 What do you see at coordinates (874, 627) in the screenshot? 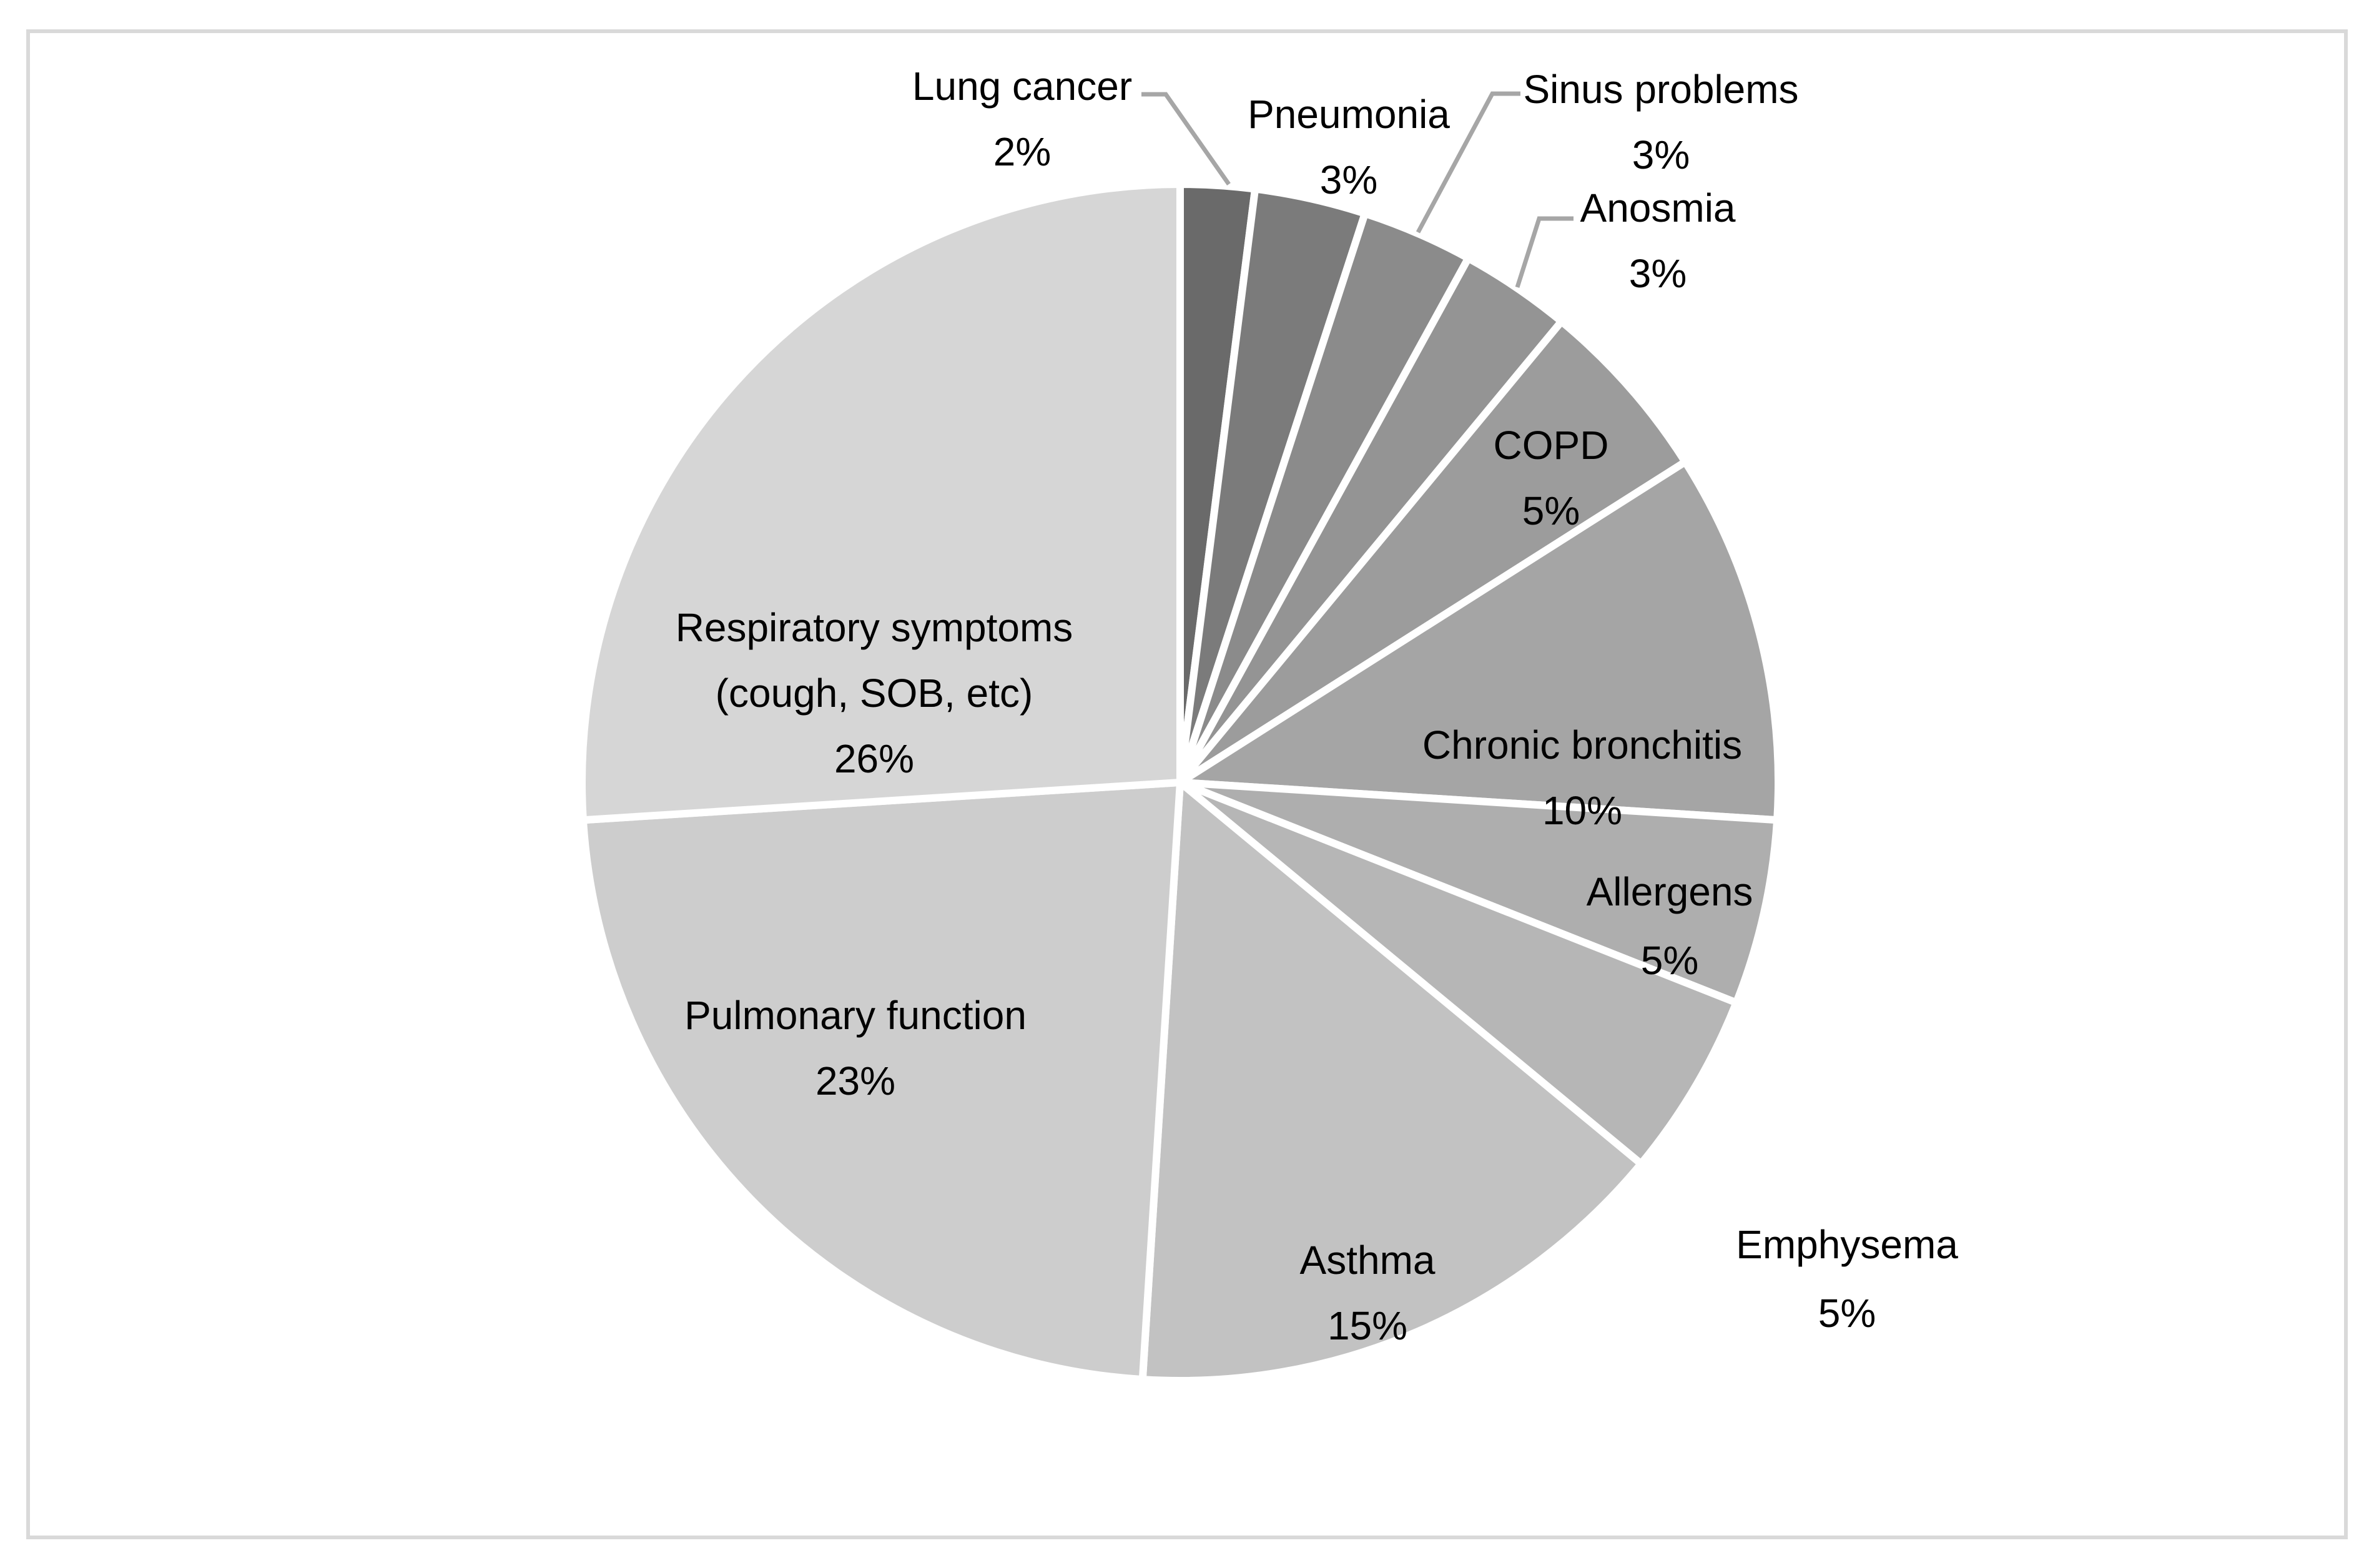
I see `slice-label-line: Respiratory symptoms` at bounding box center [874, 627].